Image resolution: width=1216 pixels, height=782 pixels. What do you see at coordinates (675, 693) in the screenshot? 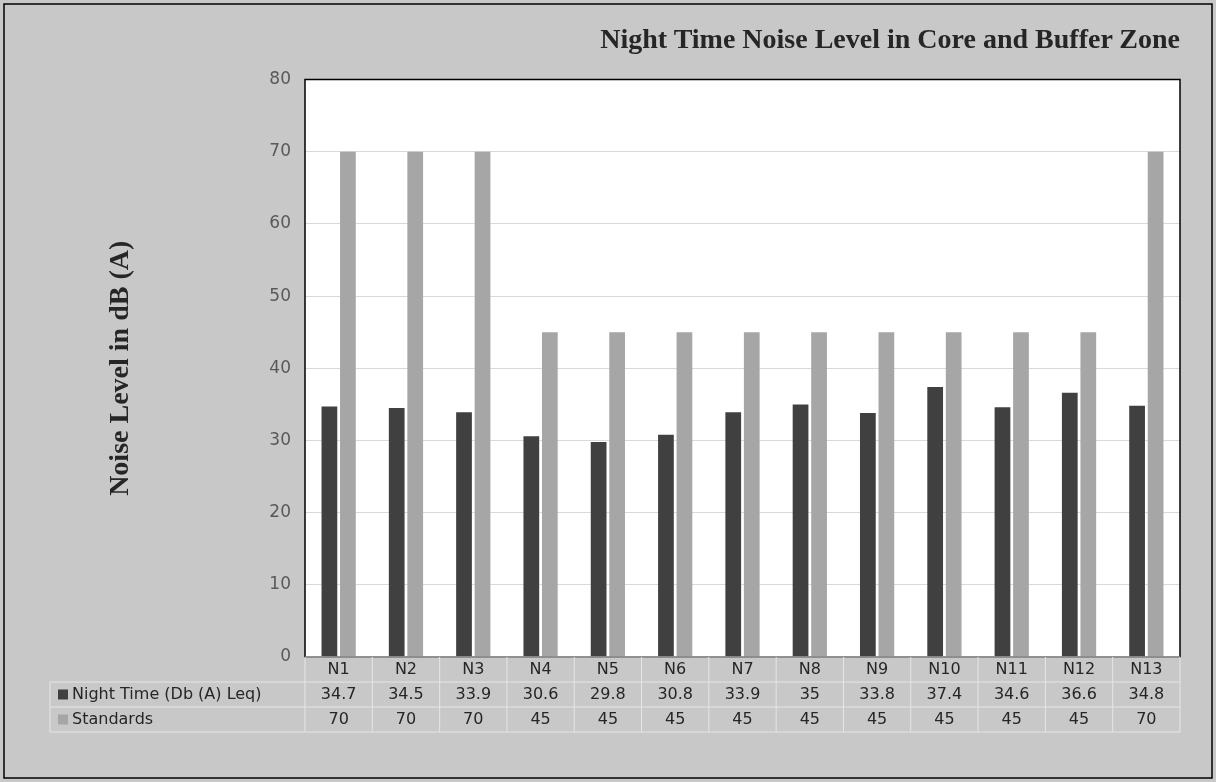
I see `data-label: 30.8` at bounding box center [675, 693].